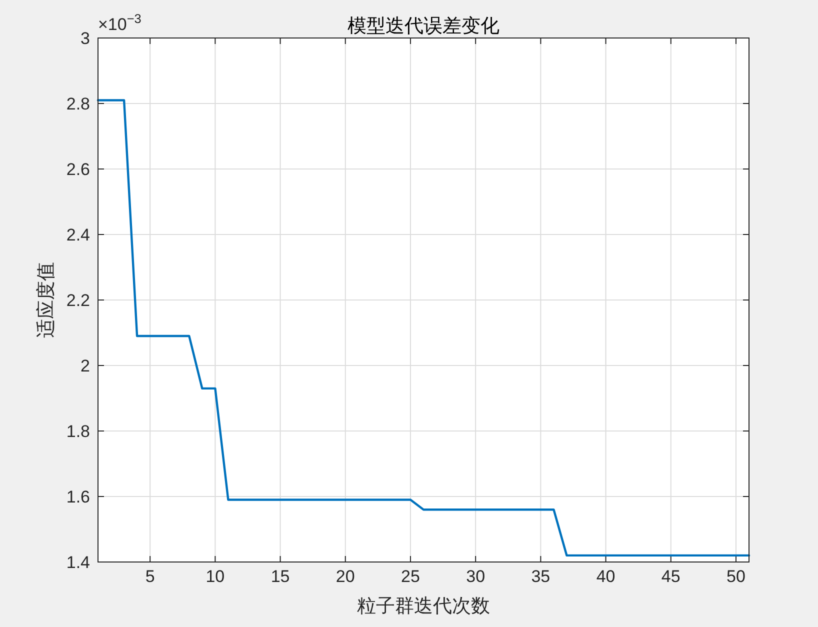 This screenshot has width=818, height=627. What do you see at coordinates (150, 576) in the screenshot?
I see `x-tick-label: 5` at bounding box center [150, 576].